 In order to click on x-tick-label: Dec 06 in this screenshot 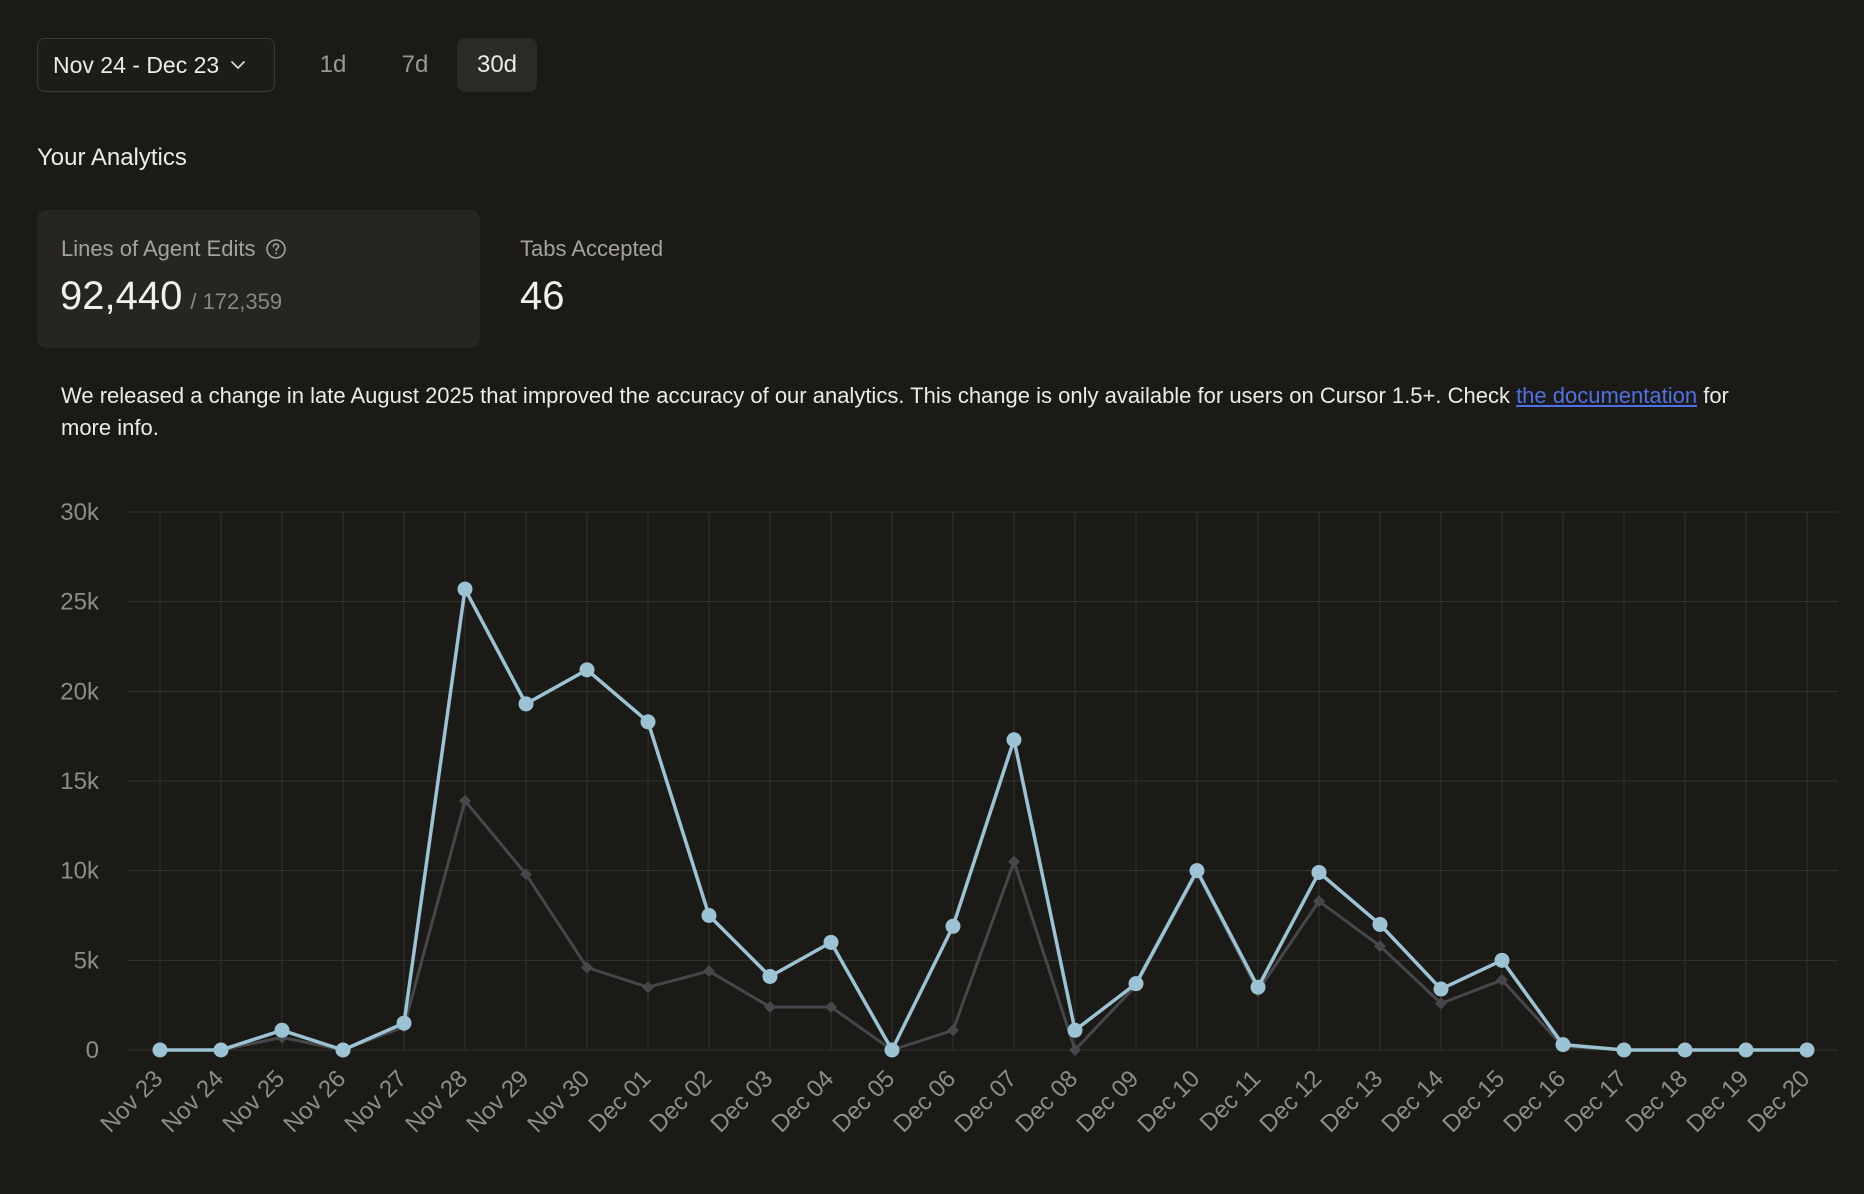, I will do `click(924, 1101)`.